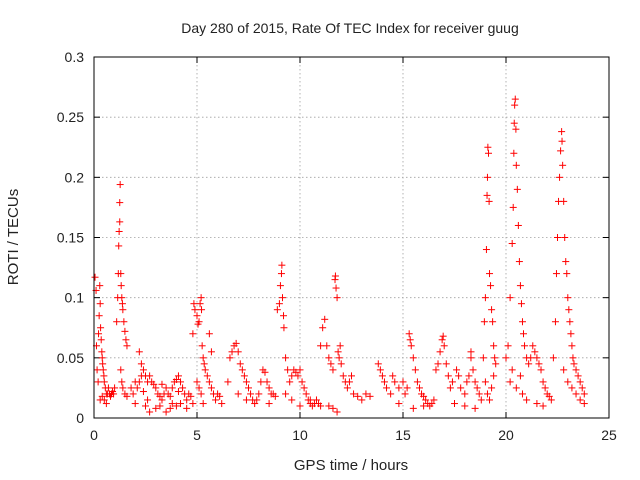 This screenshot has width=640, height=480. I want to click on y-tick-label: 0.1, so click(75, 298).